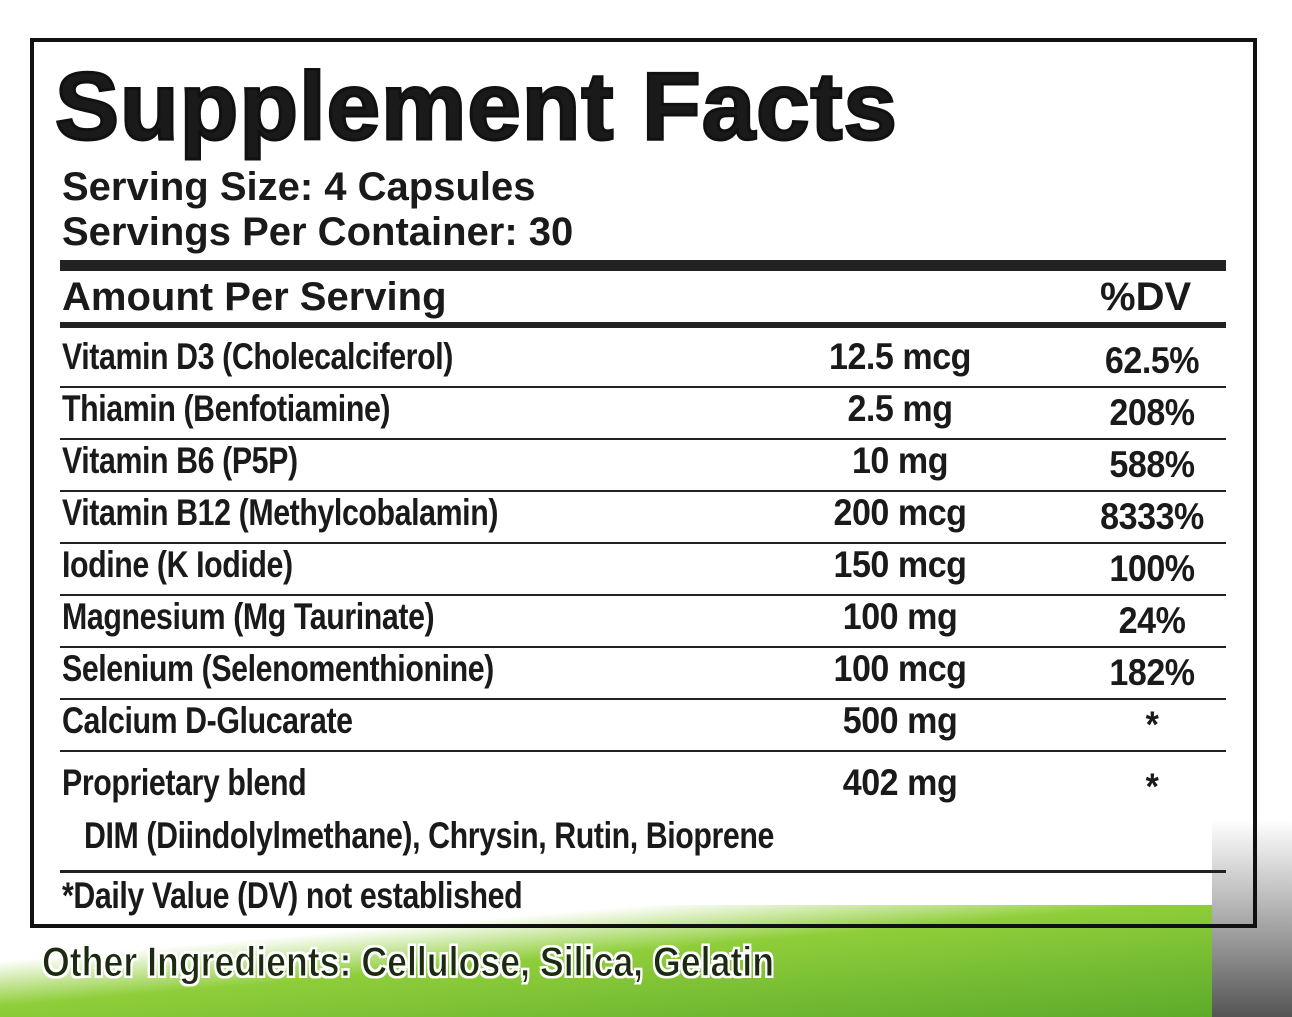  I want to click on nutrient-amount: 100 mg, so click(900, 616).